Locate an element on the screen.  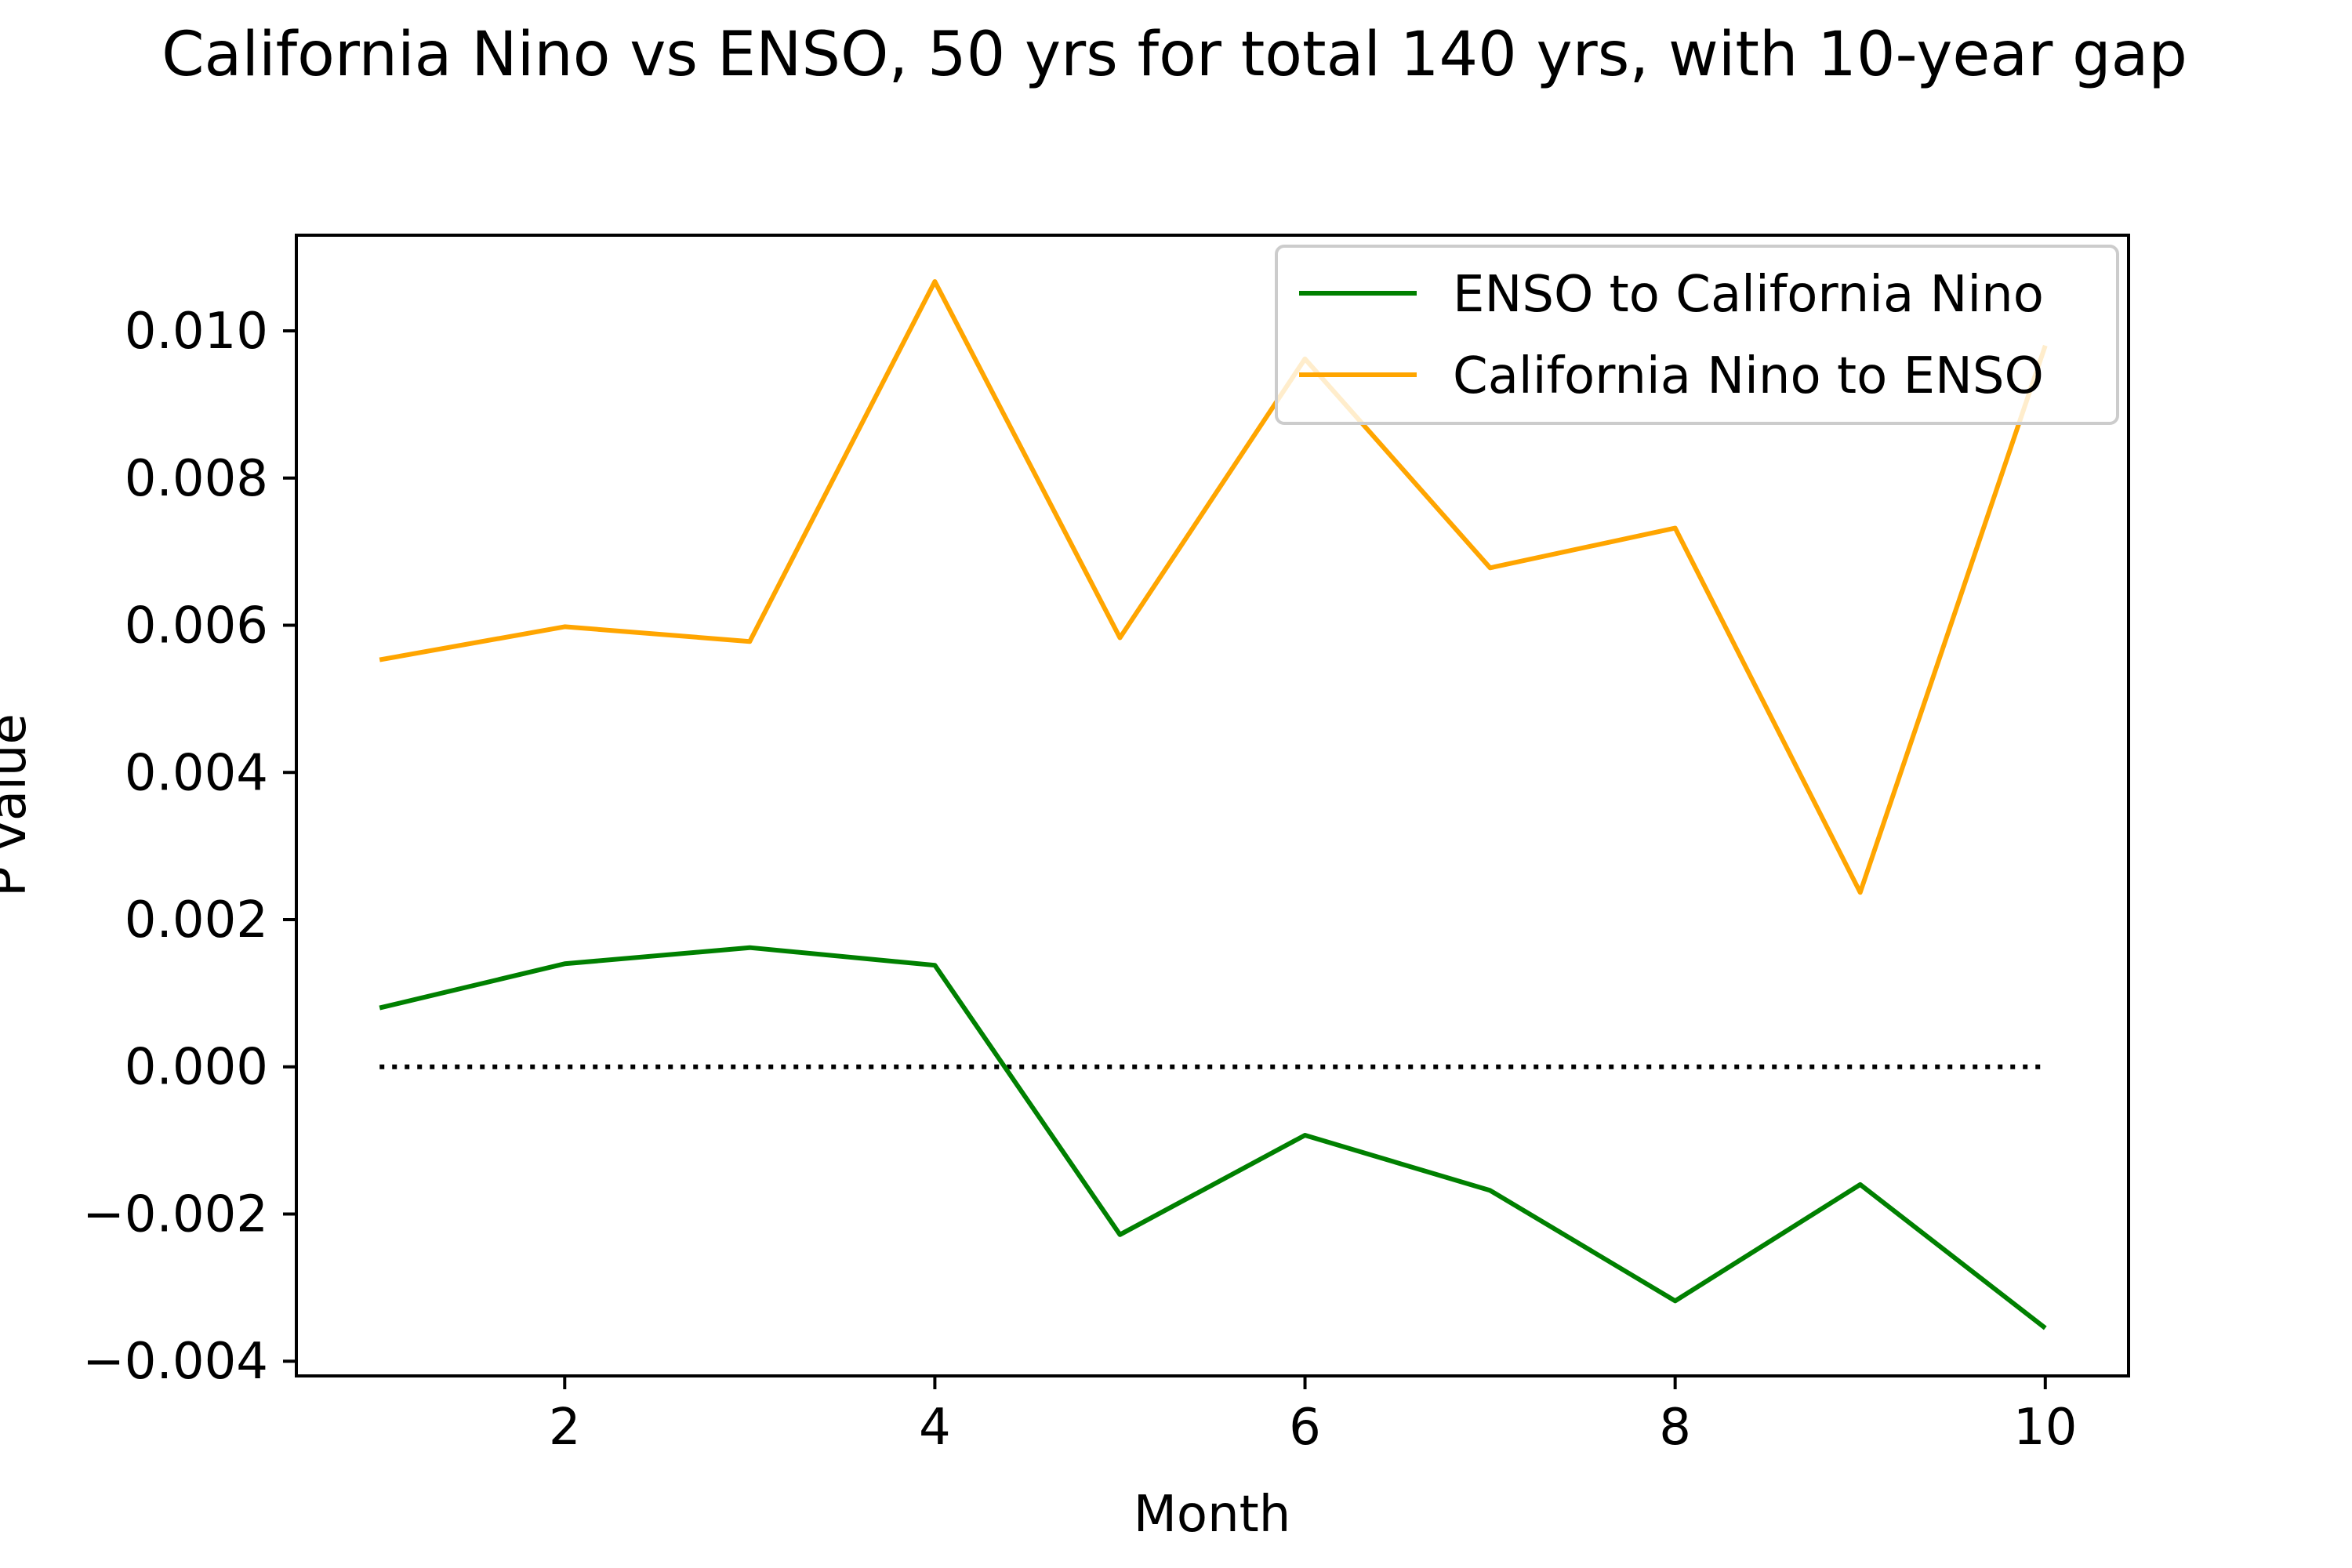
x-axis: 2 4 6 8 10 is located at coordinates (1313, 1416).